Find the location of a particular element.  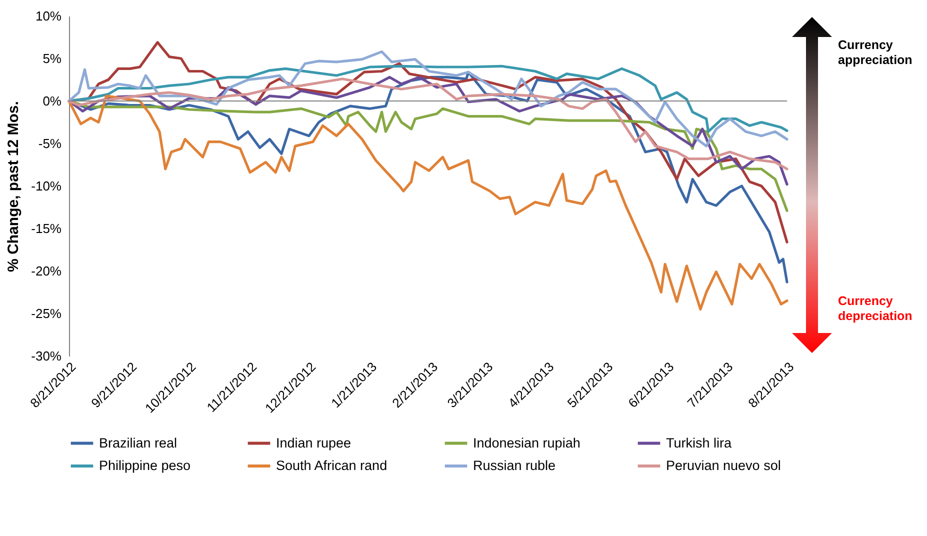

legend-label: Indian rupee is located at coordinates (314, 442).